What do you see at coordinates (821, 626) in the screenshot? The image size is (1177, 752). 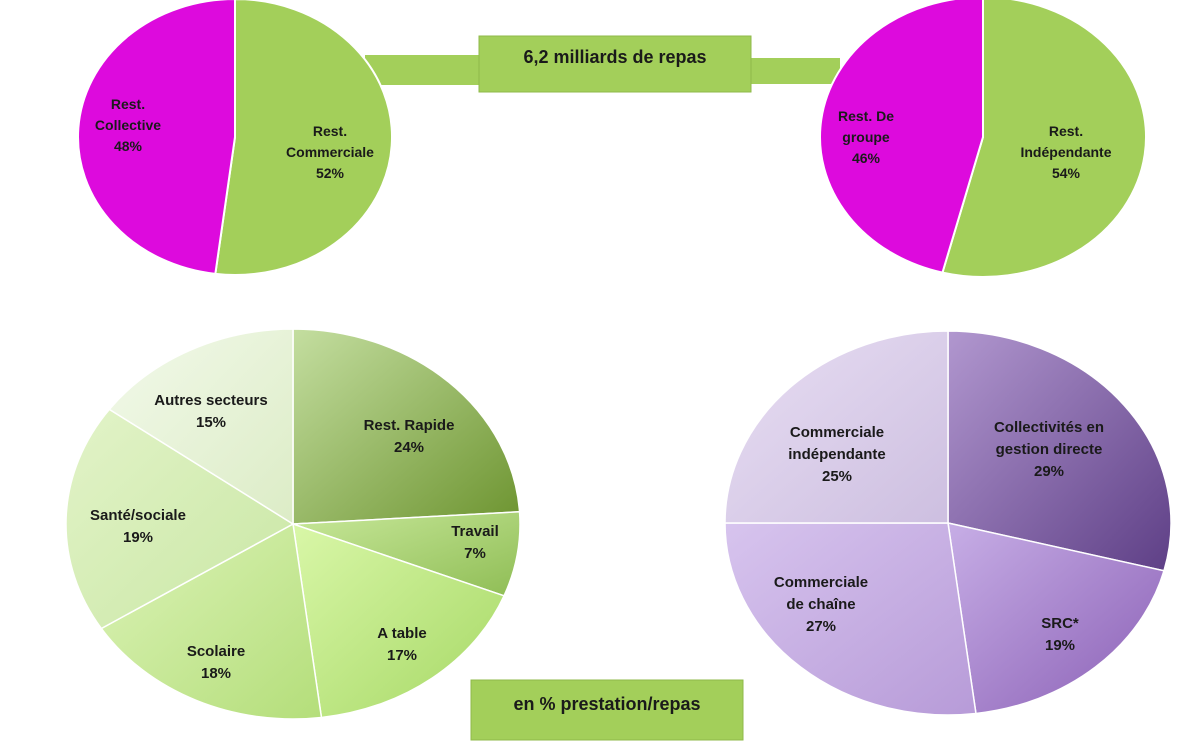 I see `pie-label-percent: 27%` at bounding box center [821, 626].